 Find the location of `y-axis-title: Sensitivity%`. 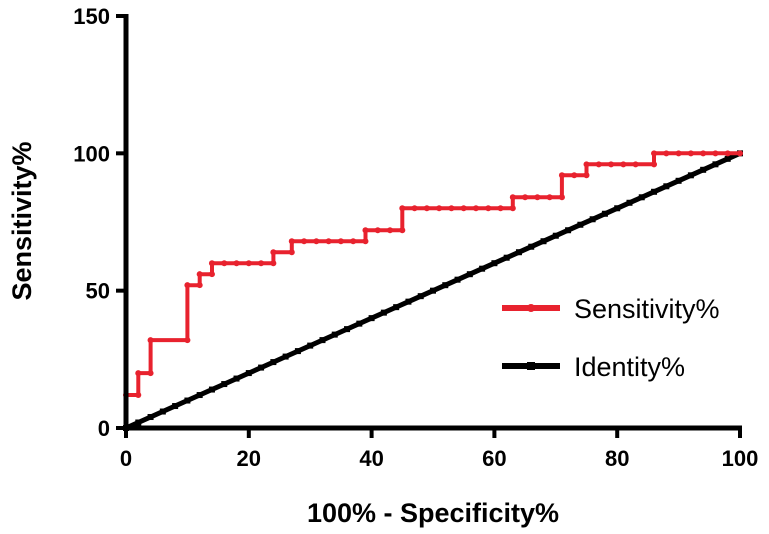

y-axis-title: Sensitivity% is located at coordinates (22, 220).